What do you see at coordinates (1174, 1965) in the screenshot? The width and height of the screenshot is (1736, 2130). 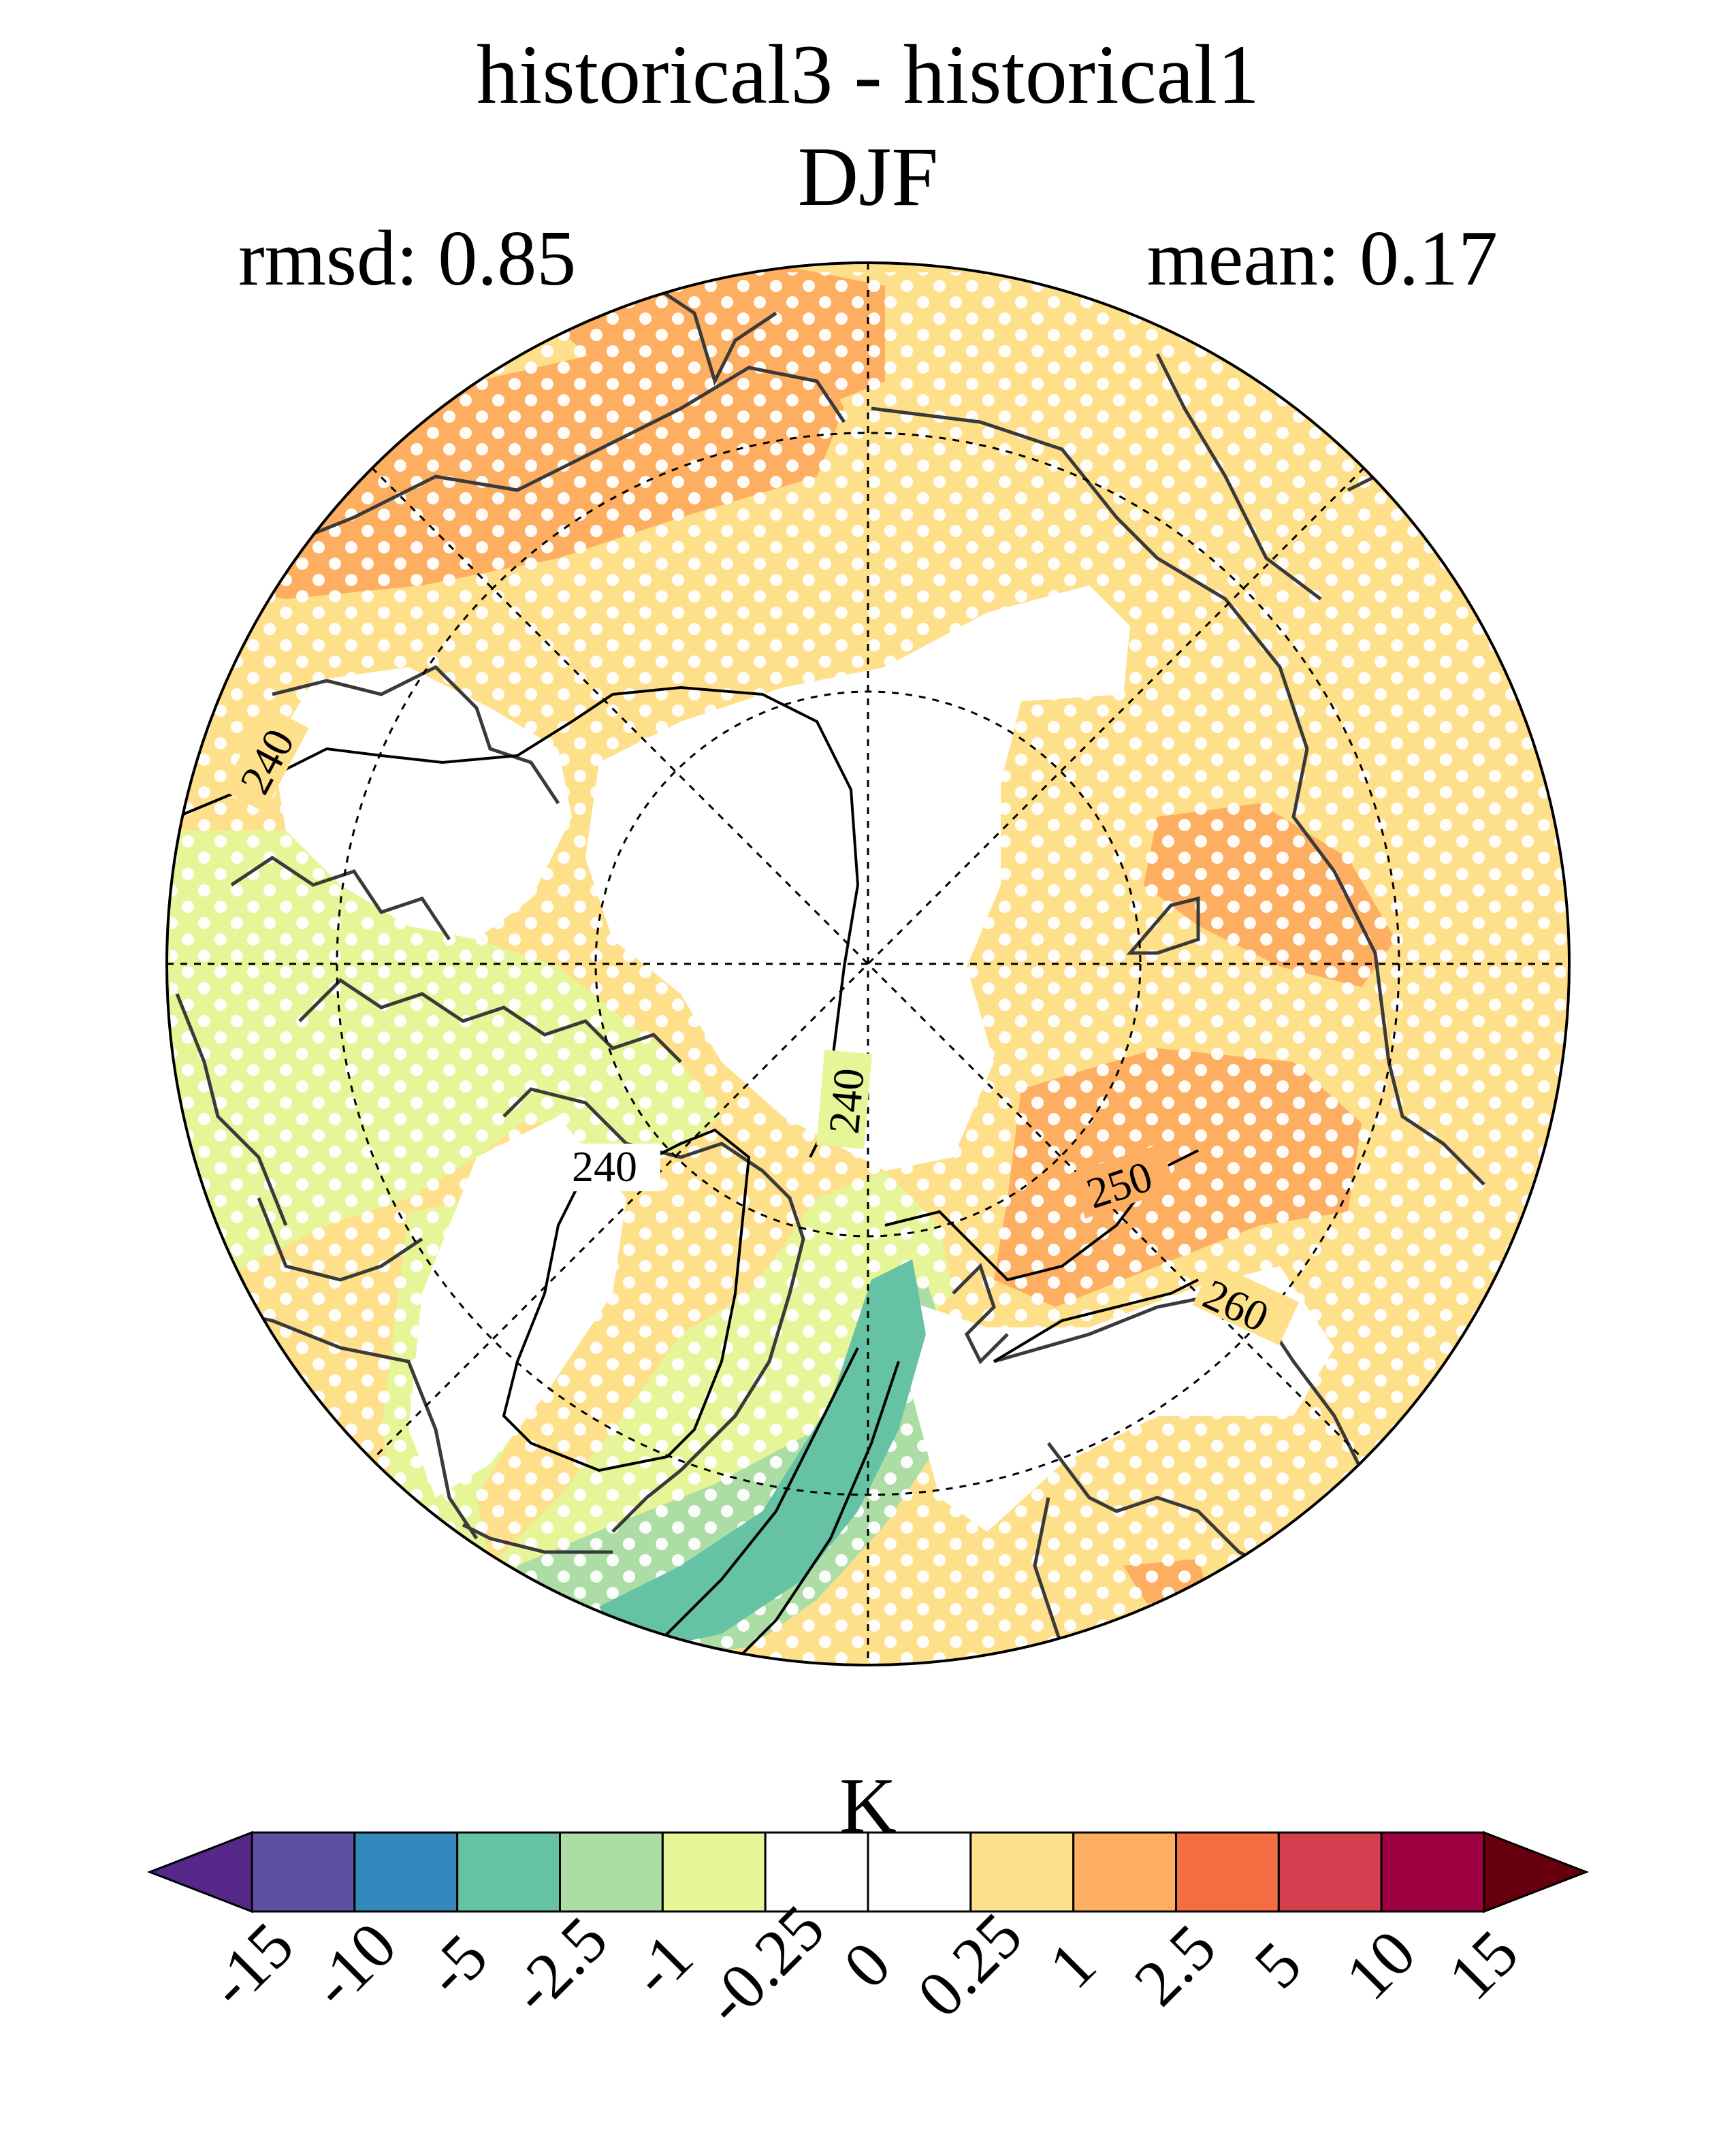 I see `colorbar-tick-label: 2.5` at bounding box center [1174, 1965].